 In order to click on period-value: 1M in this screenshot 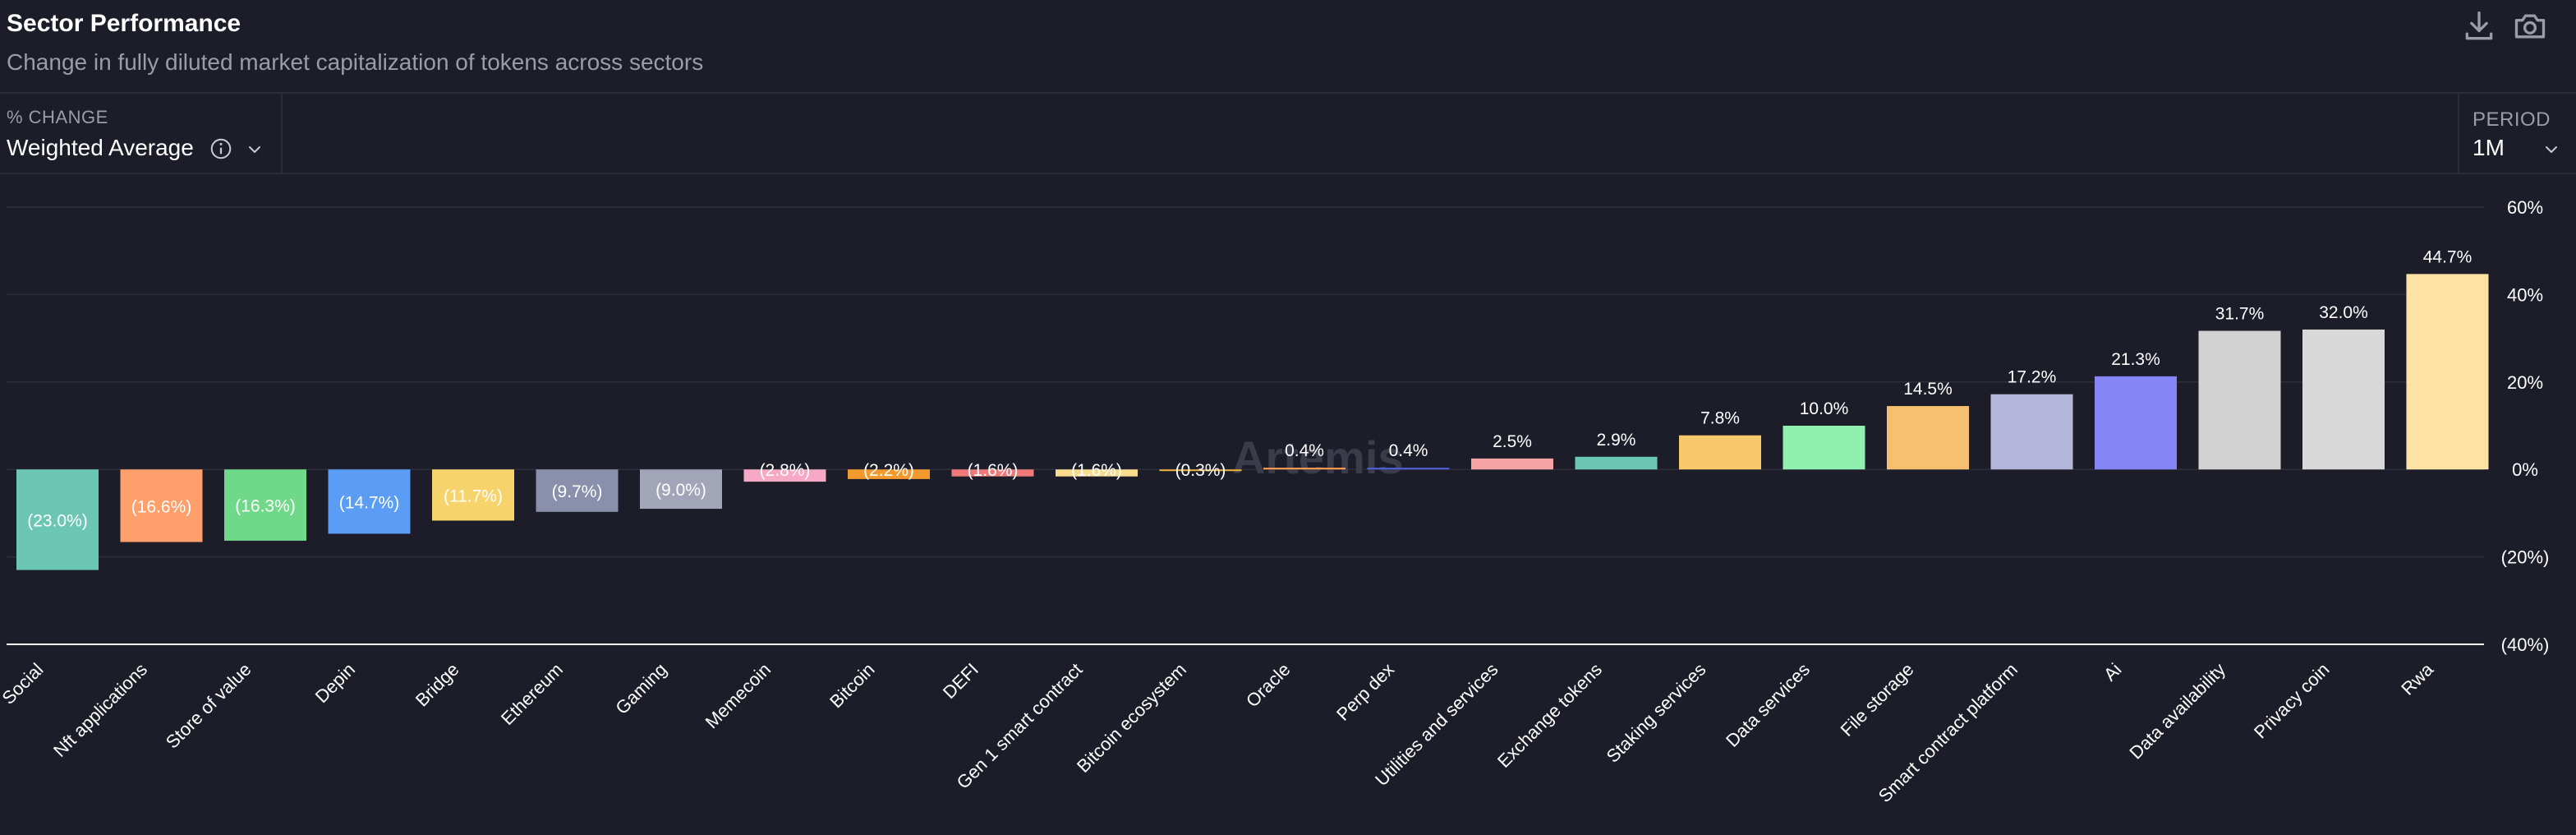, I will do `click(2488, 147)`.